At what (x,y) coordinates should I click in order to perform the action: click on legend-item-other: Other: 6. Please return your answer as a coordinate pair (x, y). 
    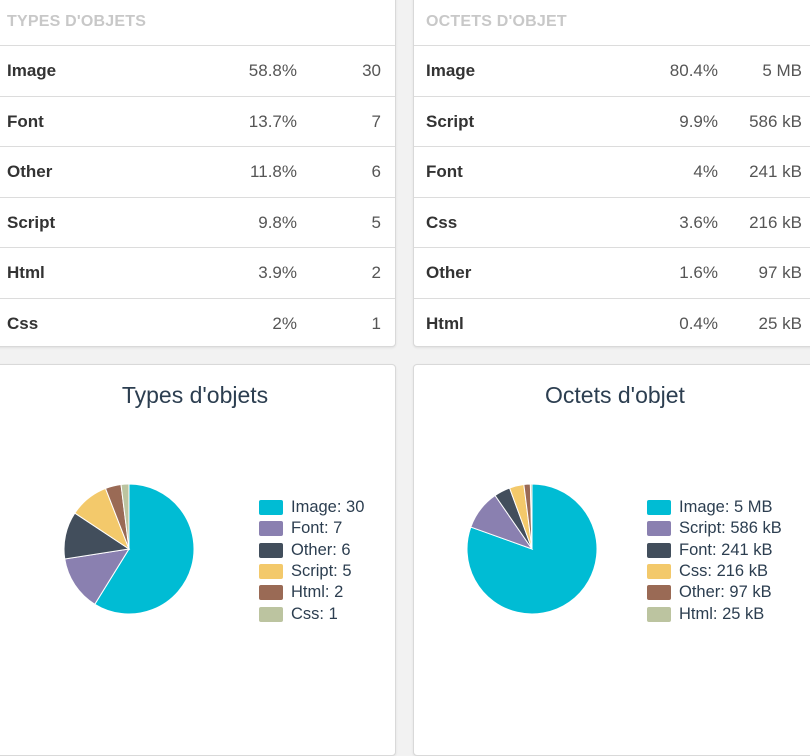
    Looking at the image, I should click on (311, 550).